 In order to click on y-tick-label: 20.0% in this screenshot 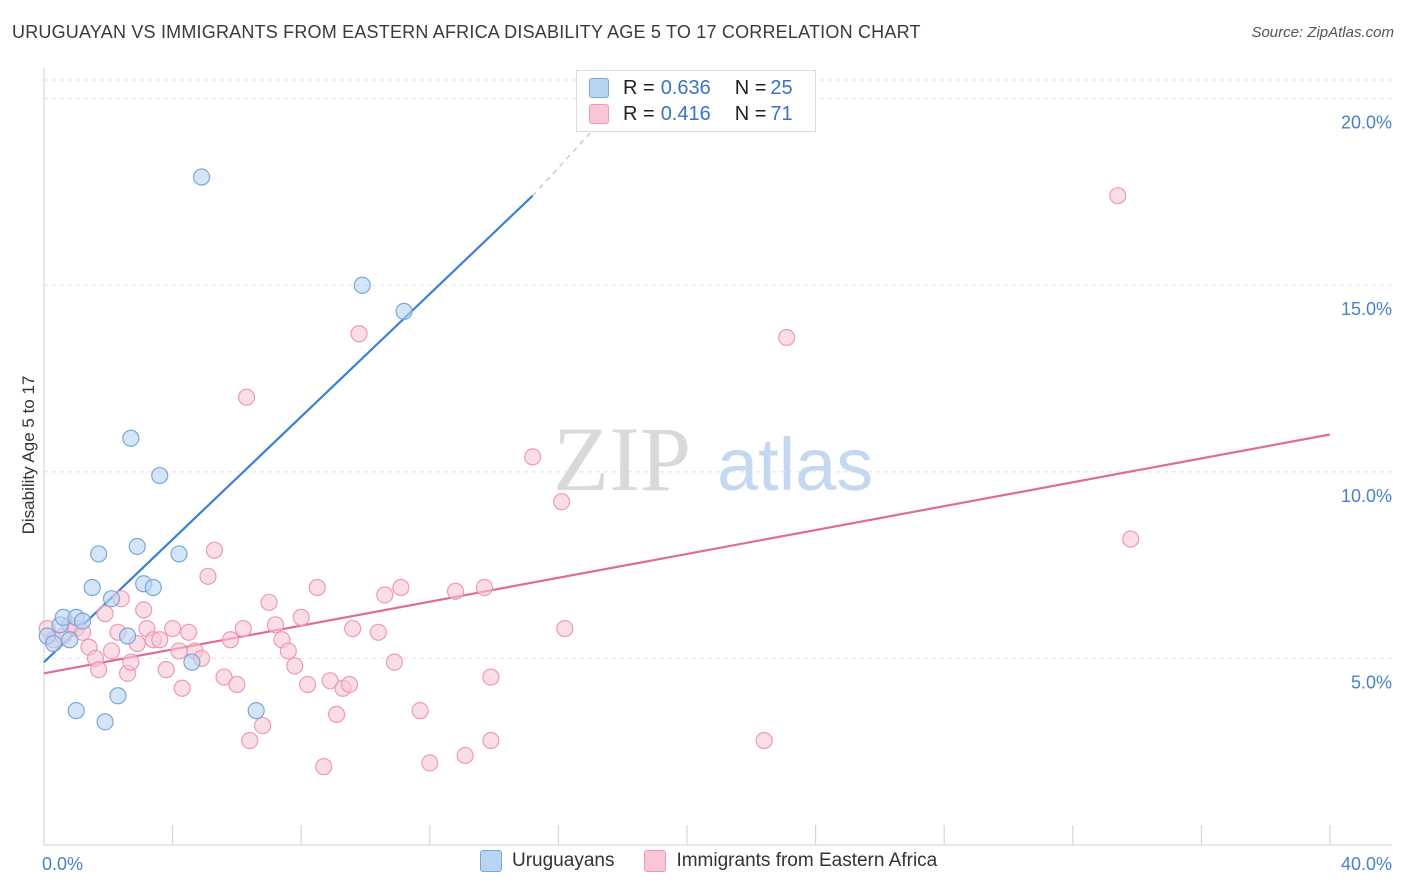, I will do `click(1366, 123)`.